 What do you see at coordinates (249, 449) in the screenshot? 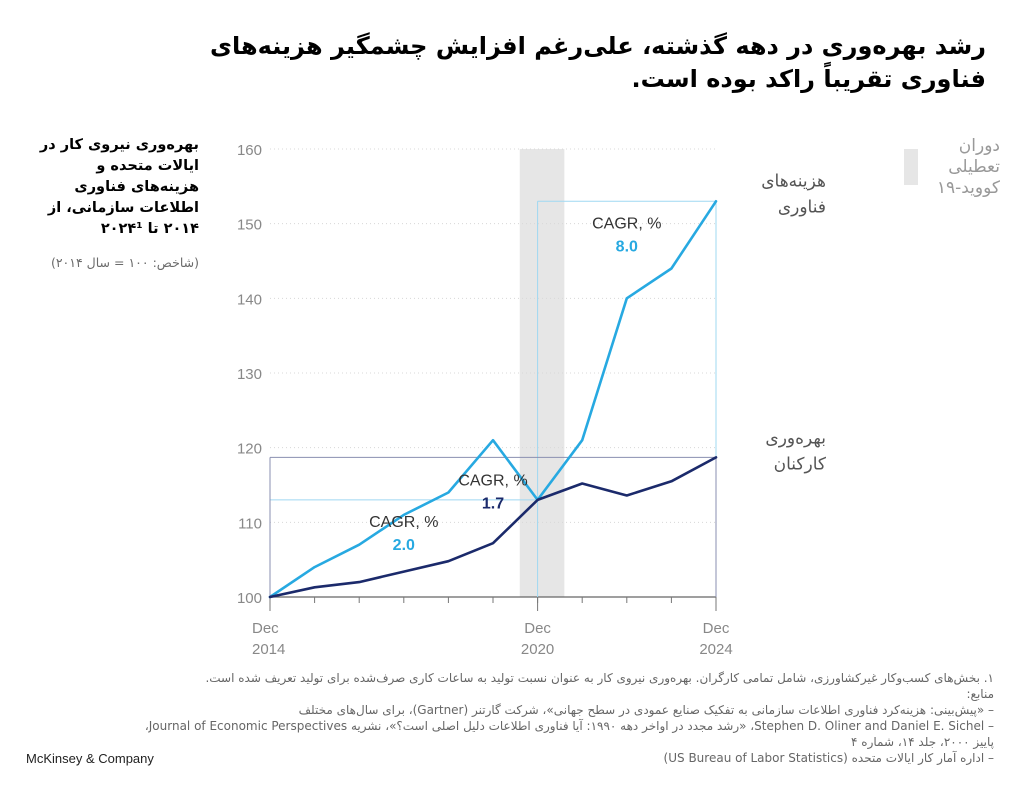
I see `y-tick-label: 120` at bounding box center [249, 449].